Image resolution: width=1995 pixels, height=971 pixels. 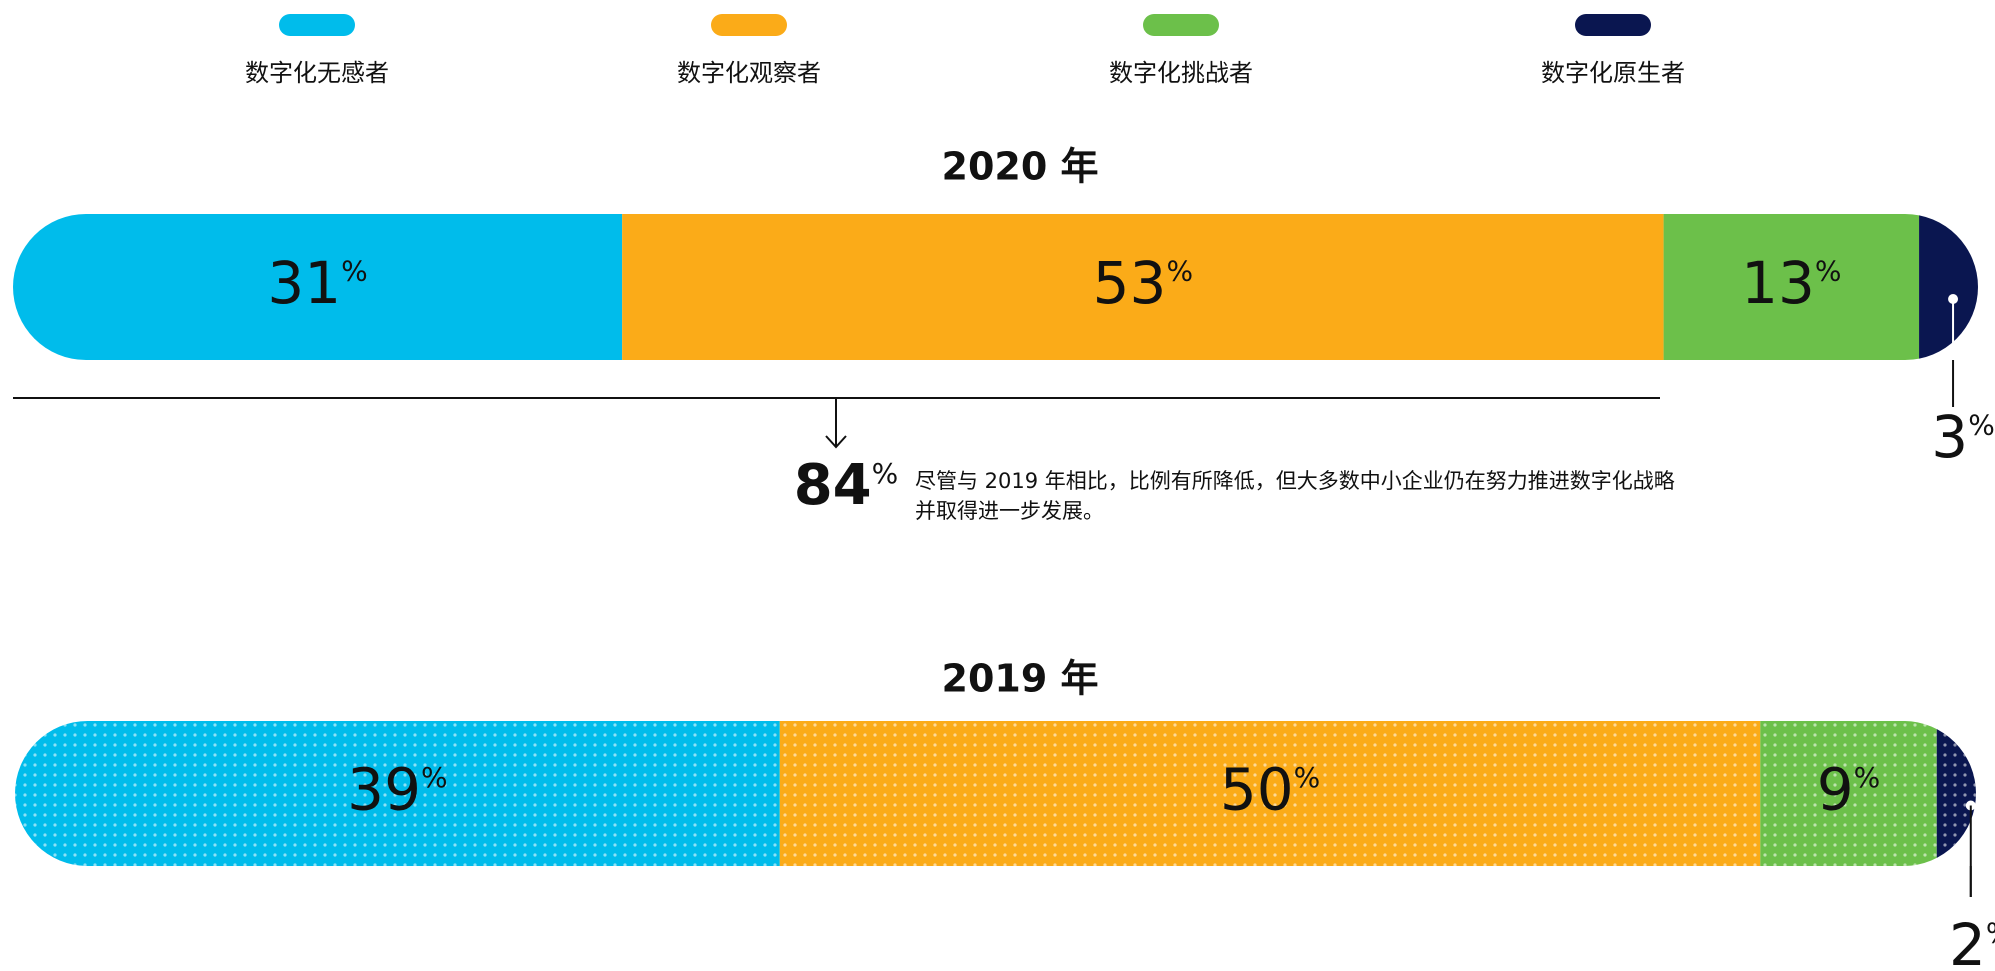 I want to click on arrow-head, so click(x=836, y=442).